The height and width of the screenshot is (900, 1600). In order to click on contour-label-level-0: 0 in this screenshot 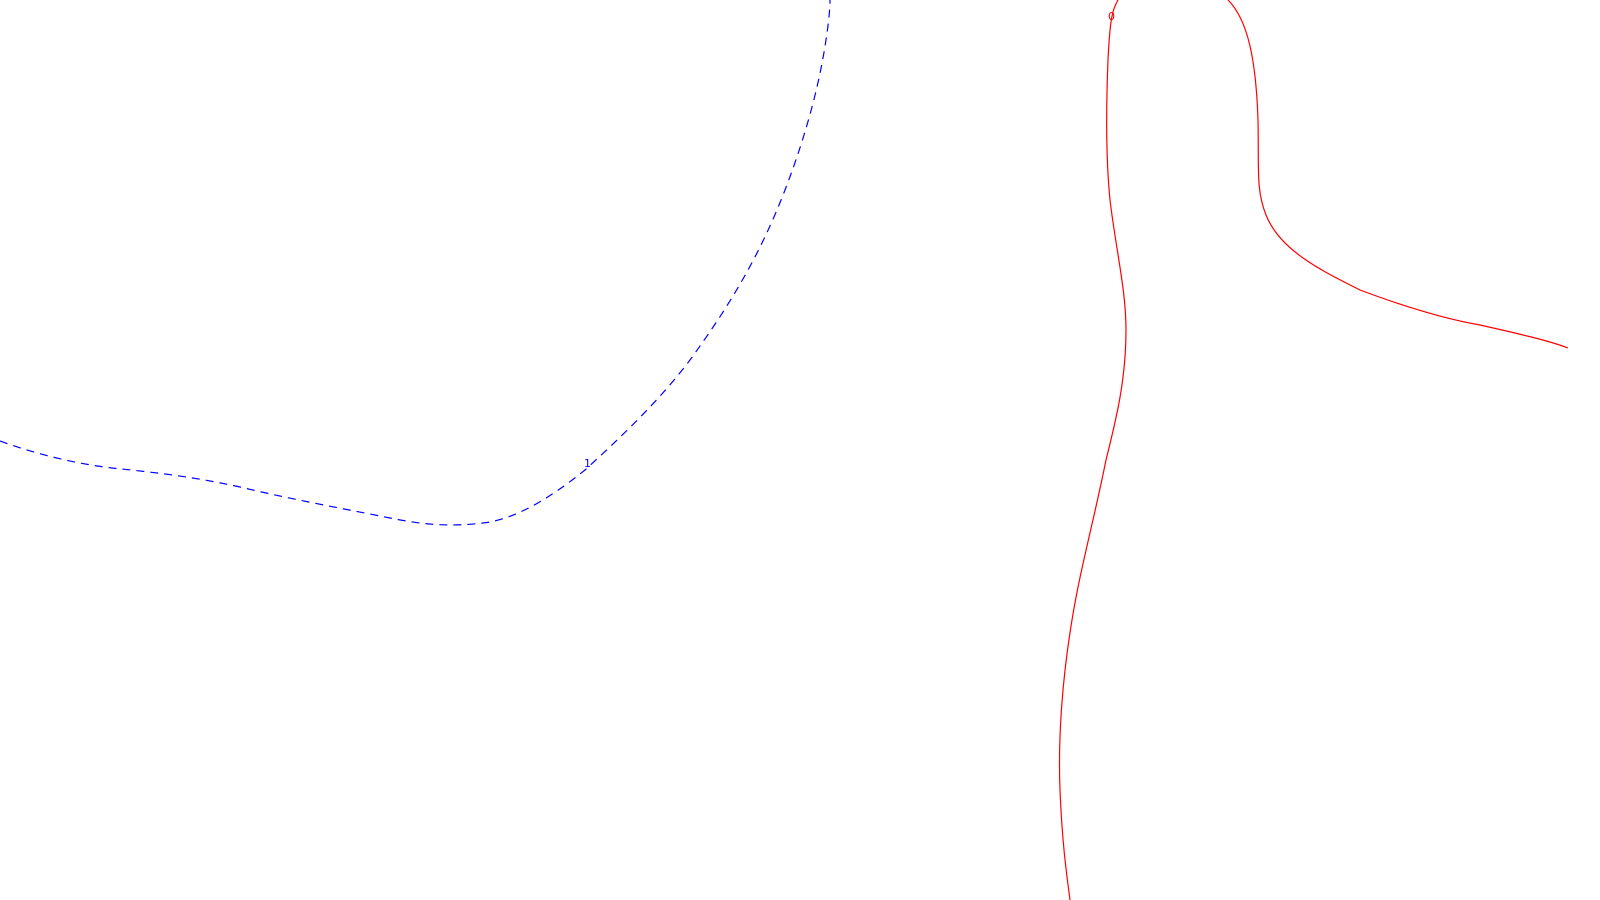, I will do `click(1111, 16)`.